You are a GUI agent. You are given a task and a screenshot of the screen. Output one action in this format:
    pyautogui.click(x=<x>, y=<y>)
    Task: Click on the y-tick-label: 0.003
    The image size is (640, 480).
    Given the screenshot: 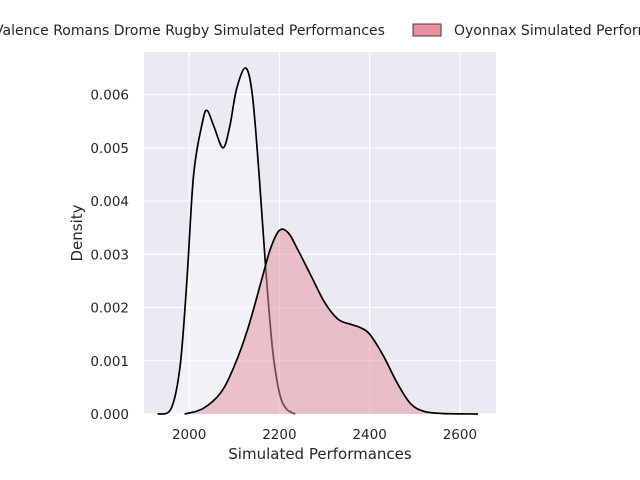 What is the action you would take?
    pyautogui.click(x=109, y=255)
    